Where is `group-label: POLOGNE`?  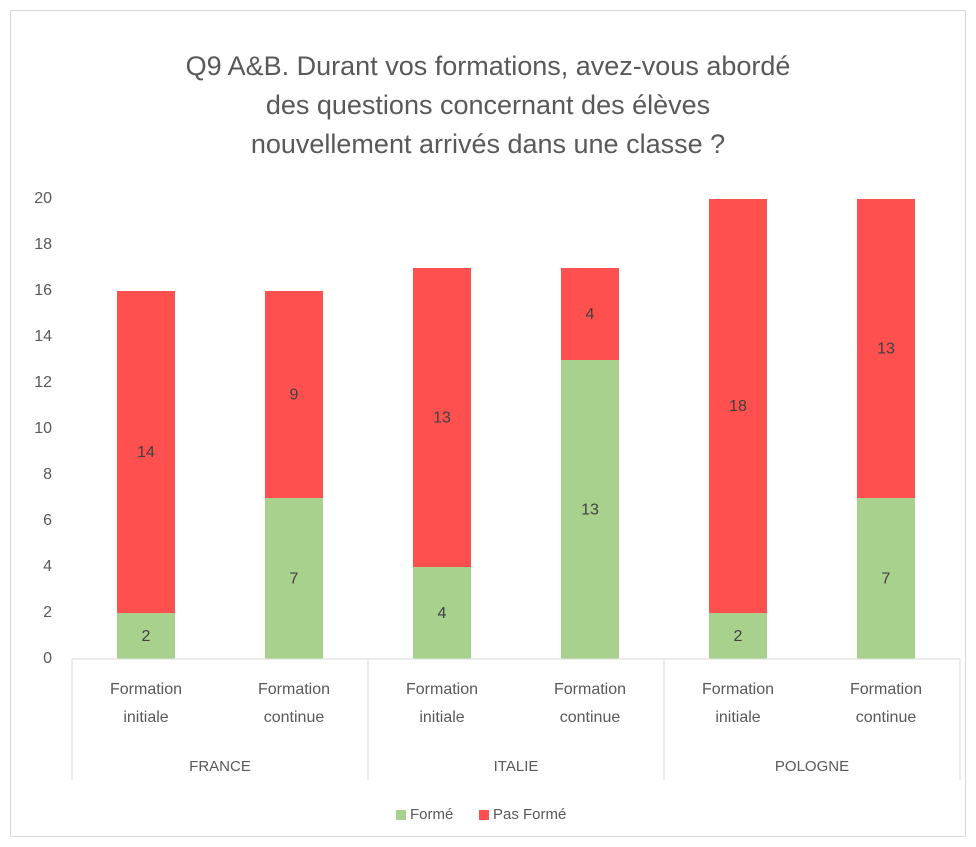
group-label: POLOGNE is located at coordinates (812, 766).